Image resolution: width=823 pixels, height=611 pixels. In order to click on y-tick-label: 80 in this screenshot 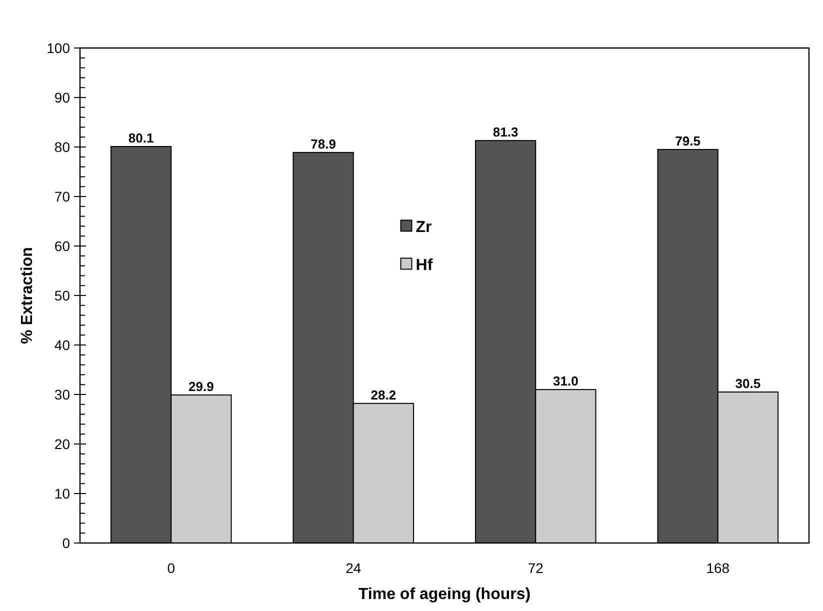, I will do `click(62, 146)`.